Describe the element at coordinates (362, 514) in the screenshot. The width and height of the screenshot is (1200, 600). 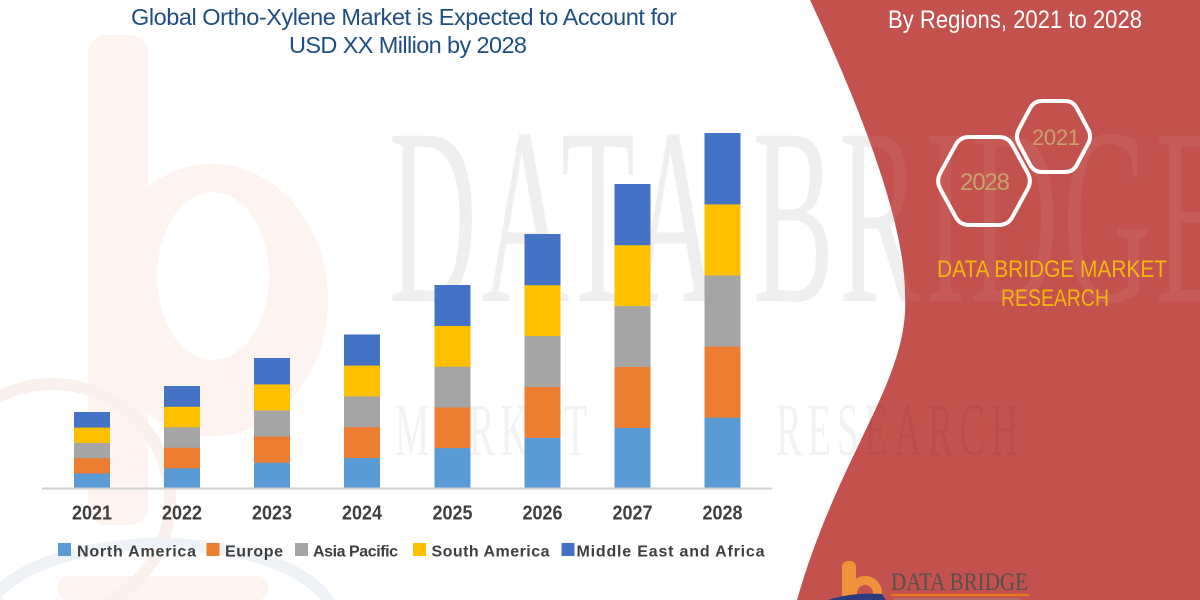
I see `svg-text: 2024` at that location.